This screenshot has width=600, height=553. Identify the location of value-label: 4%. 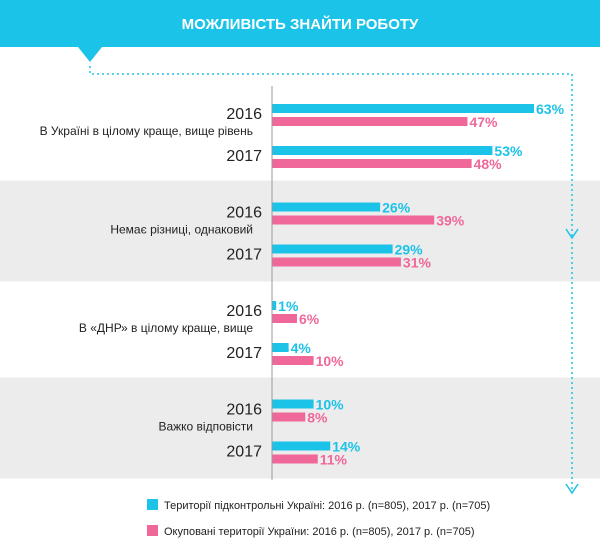
(301, 348).